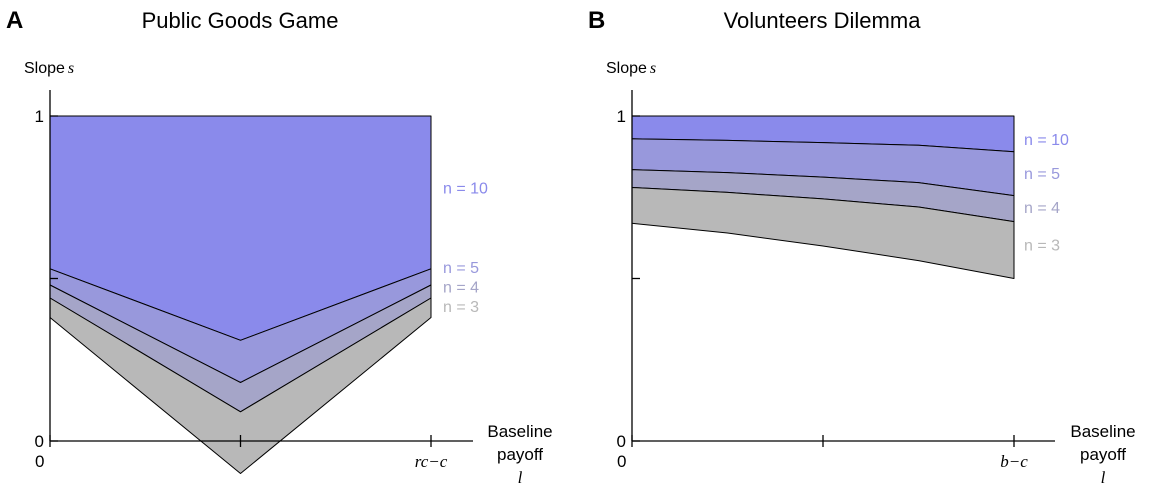 The height and width of the screenshot is (494, 1159). Describe the element at coordinates (431, 461) in the screenshot. I see `x-tick-label: rc−c` at that location.